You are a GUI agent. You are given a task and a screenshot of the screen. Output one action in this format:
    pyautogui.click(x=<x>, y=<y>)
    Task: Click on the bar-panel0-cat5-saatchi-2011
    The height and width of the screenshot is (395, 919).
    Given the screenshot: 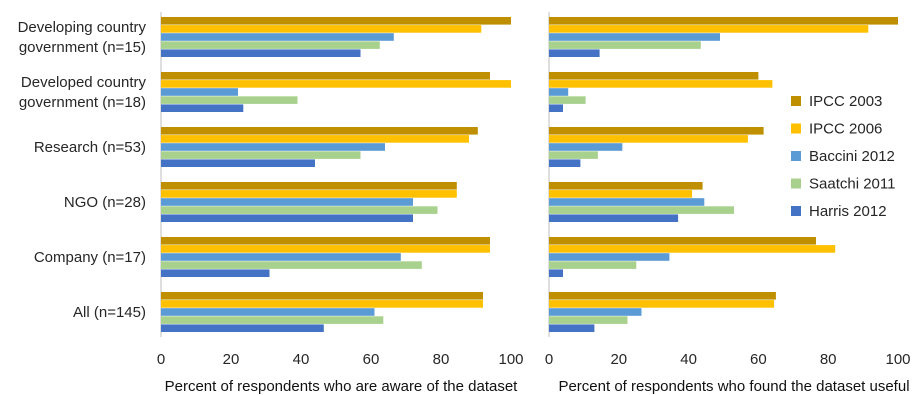 What is the action you would take?
    pyautogui.click(x=272, y=320)
    